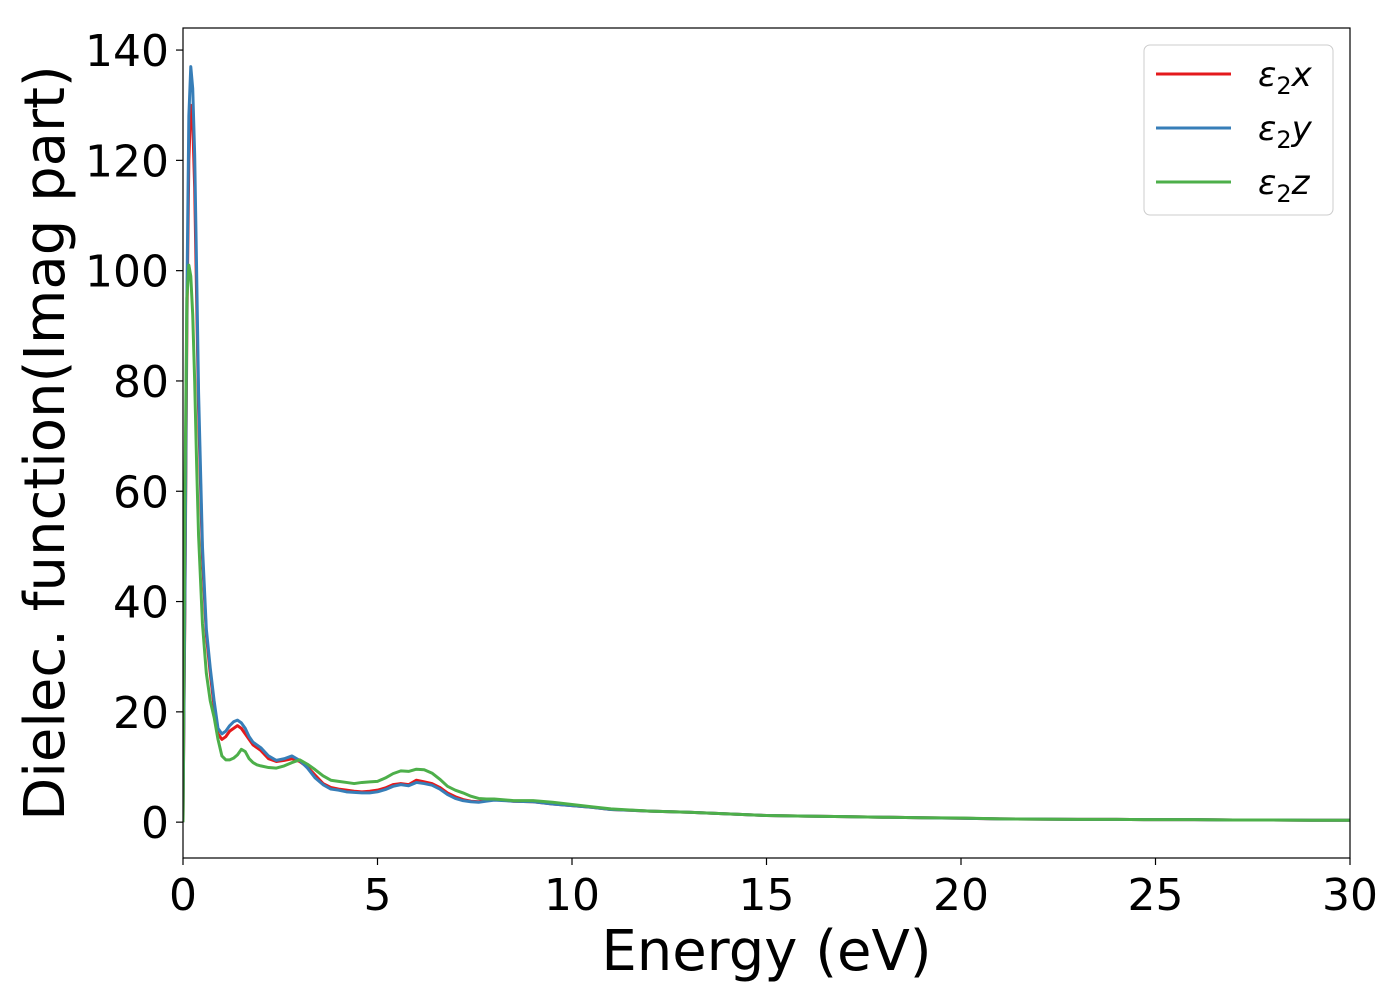 This screenshot has height=1000, width=1400. I want to click on y-tick-label: 120, so click(127, 161).